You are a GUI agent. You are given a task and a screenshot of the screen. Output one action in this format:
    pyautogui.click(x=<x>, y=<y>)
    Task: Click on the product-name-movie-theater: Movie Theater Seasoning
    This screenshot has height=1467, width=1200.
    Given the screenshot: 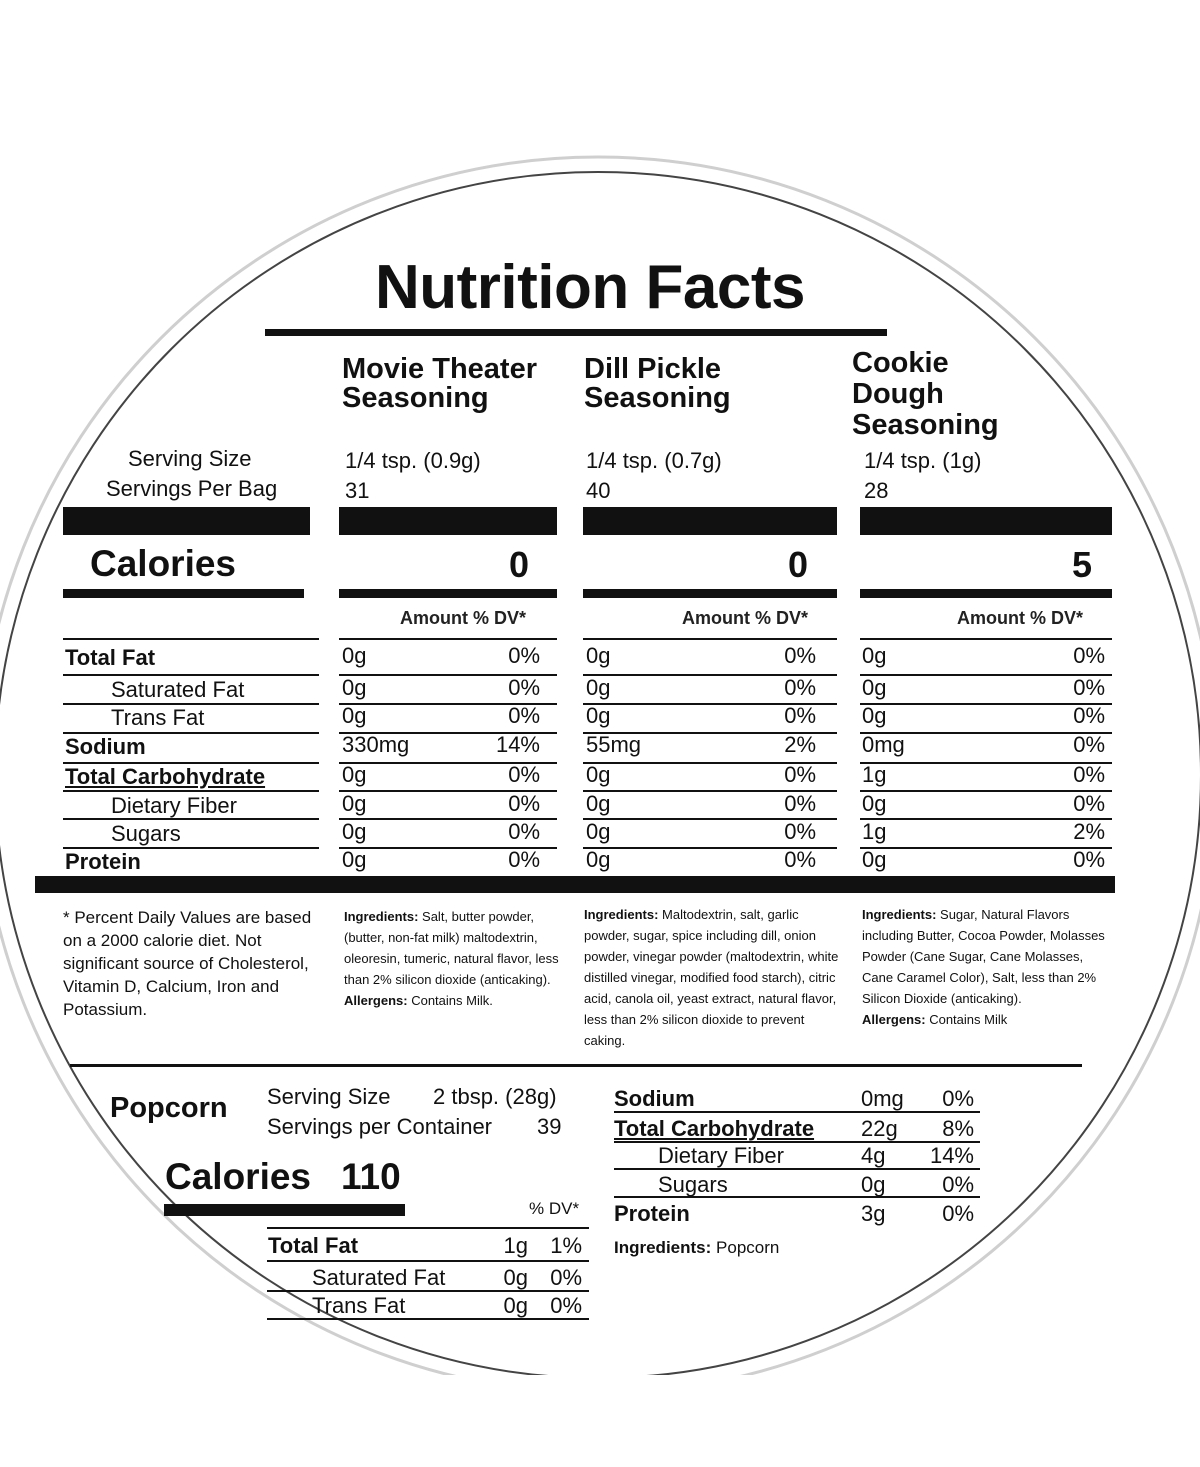 What is the action you would take?
    pyautogui.click(x=439, y=383)
    